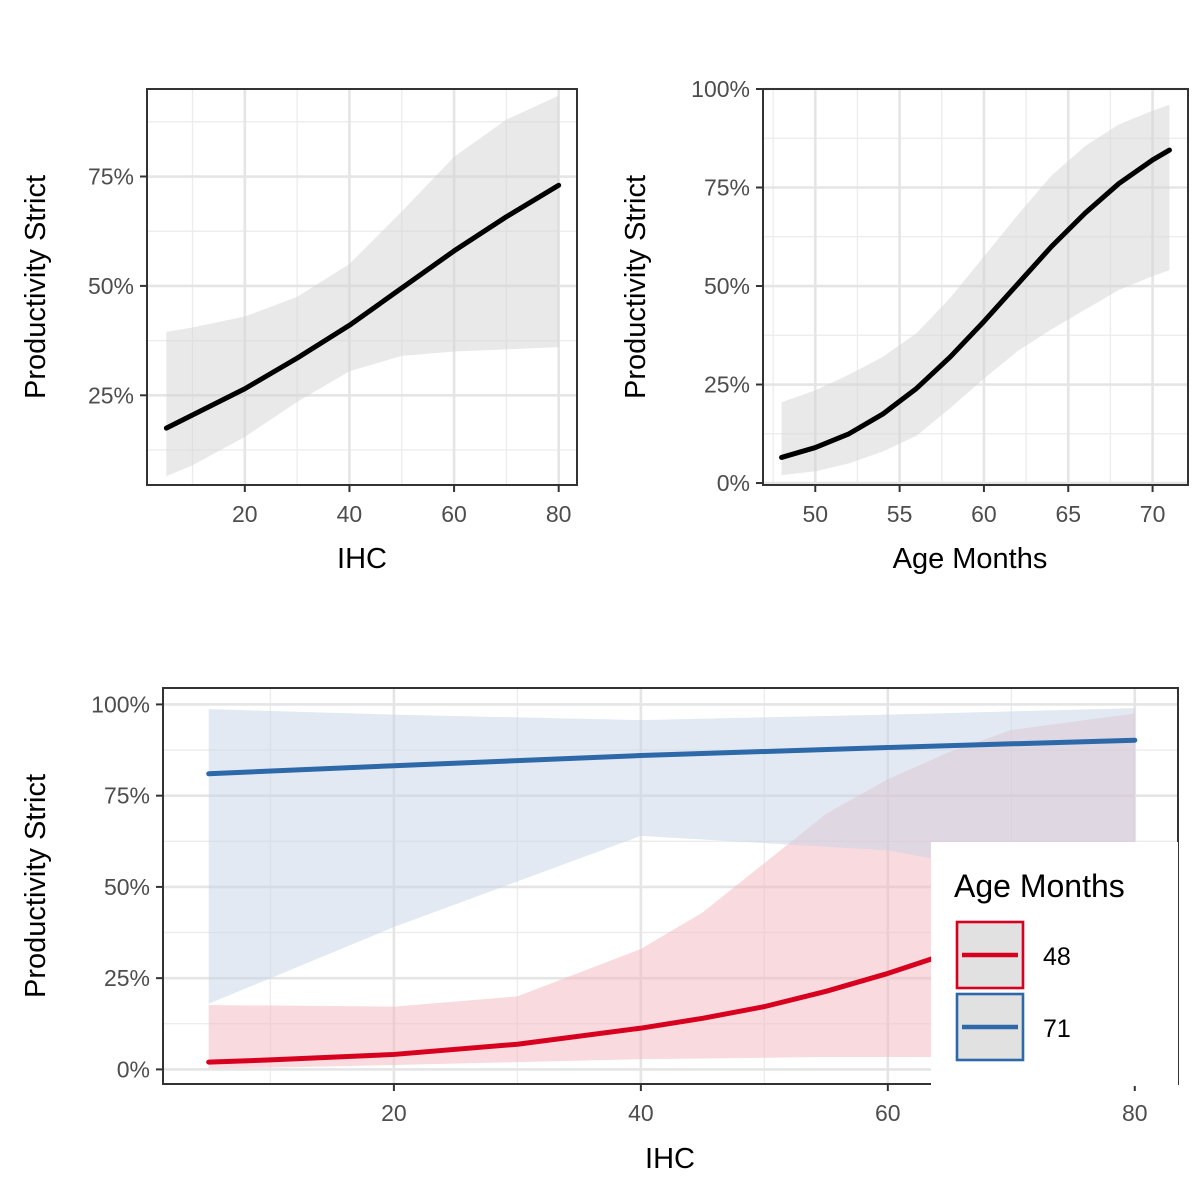  Describe the element at coordinates (36, 886) in the screenshot. I see `panel-interaction-y-axis-title: Productivity Strict` at that location.